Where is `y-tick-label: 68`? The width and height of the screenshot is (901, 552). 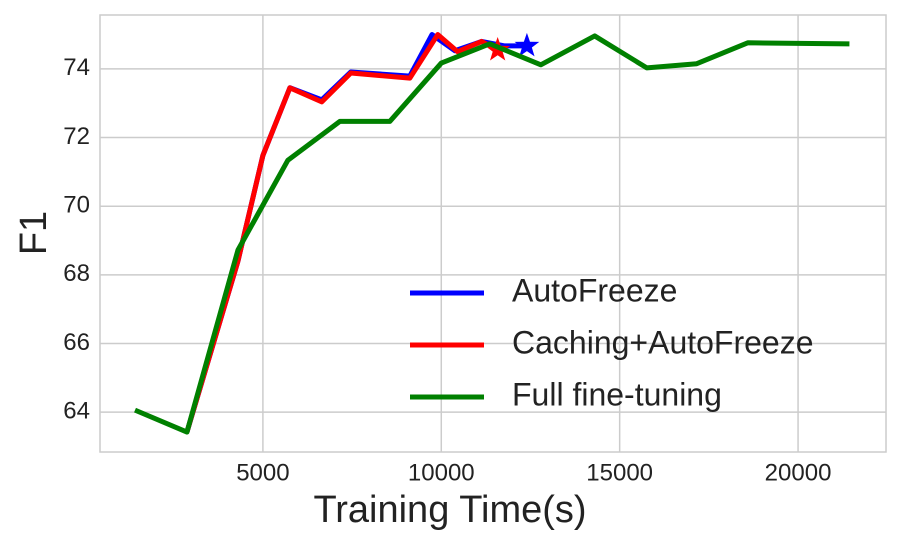 y-tick-label: 68 is located at coordinates (76, 273).